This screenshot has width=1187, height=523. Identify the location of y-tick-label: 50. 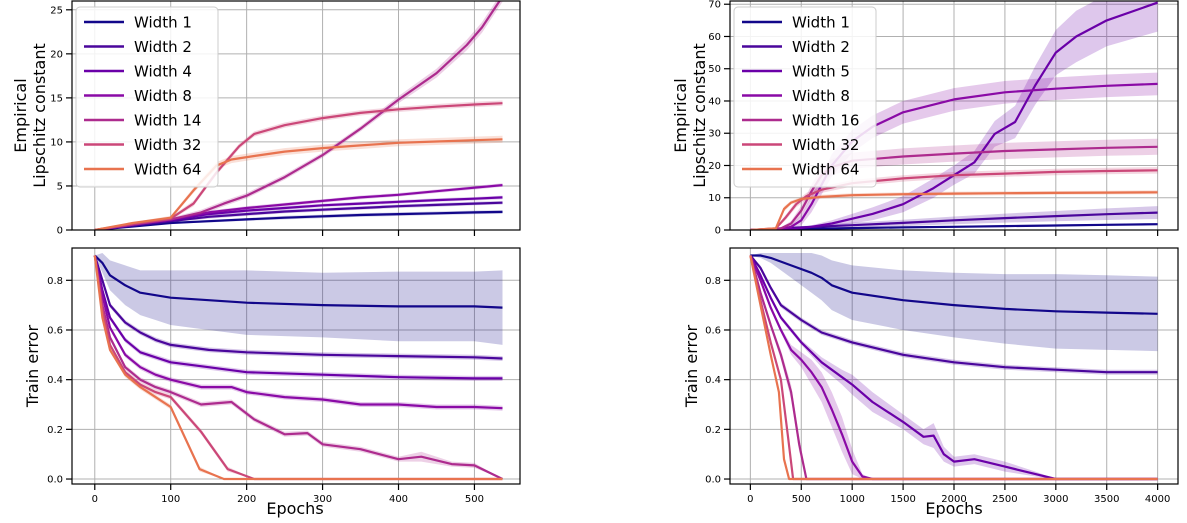
(714, 69).